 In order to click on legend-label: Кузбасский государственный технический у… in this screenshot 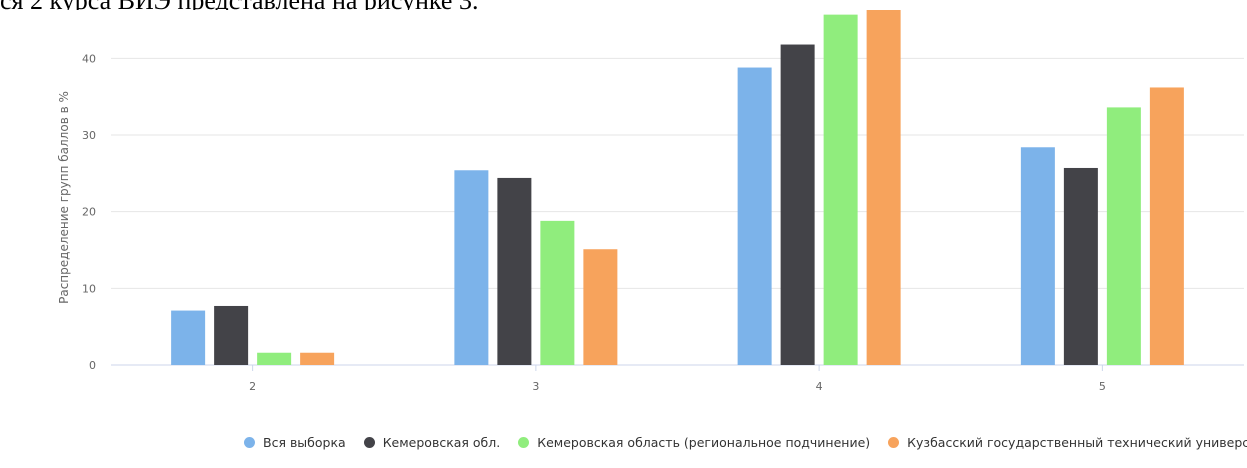, I will do `click(1077, 442)`.